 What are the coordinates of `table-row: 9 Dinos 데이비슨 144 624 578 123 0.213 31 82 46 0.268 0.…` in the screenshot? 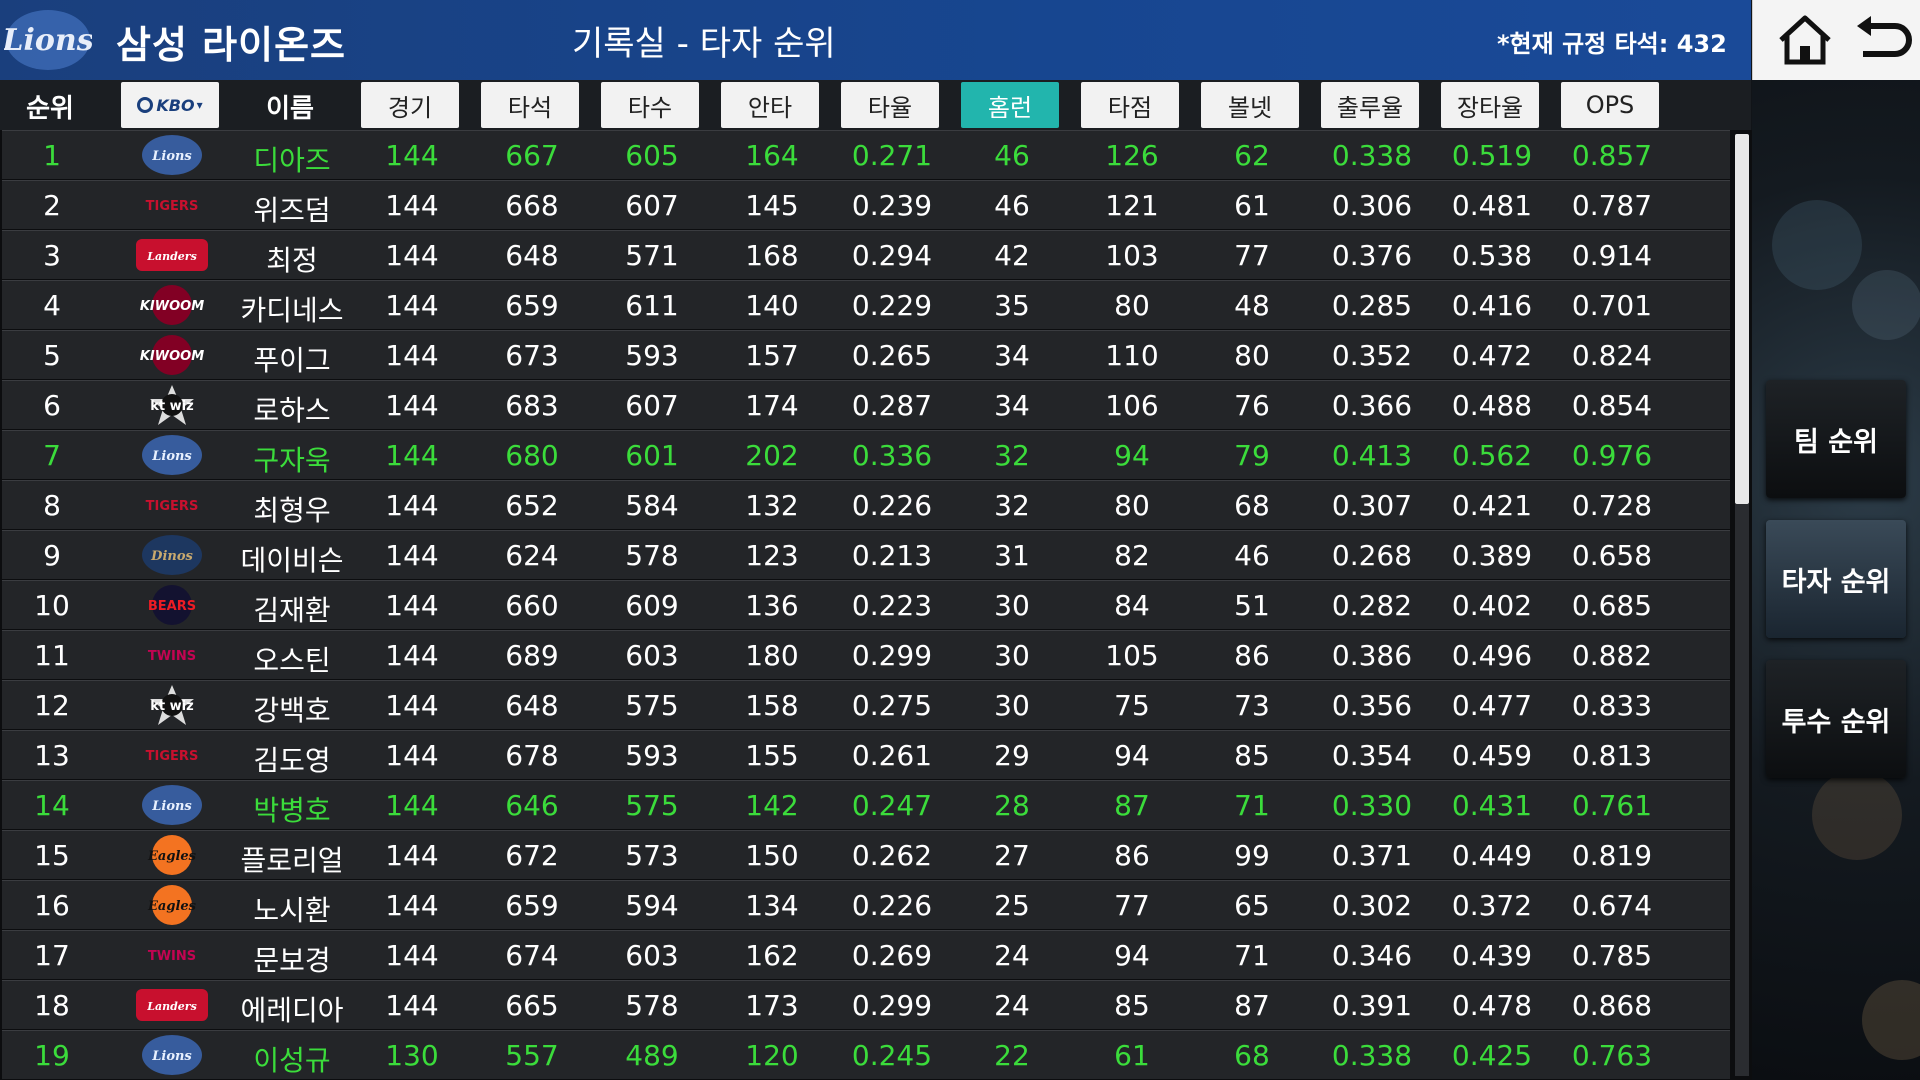 It's located at (866, 554).